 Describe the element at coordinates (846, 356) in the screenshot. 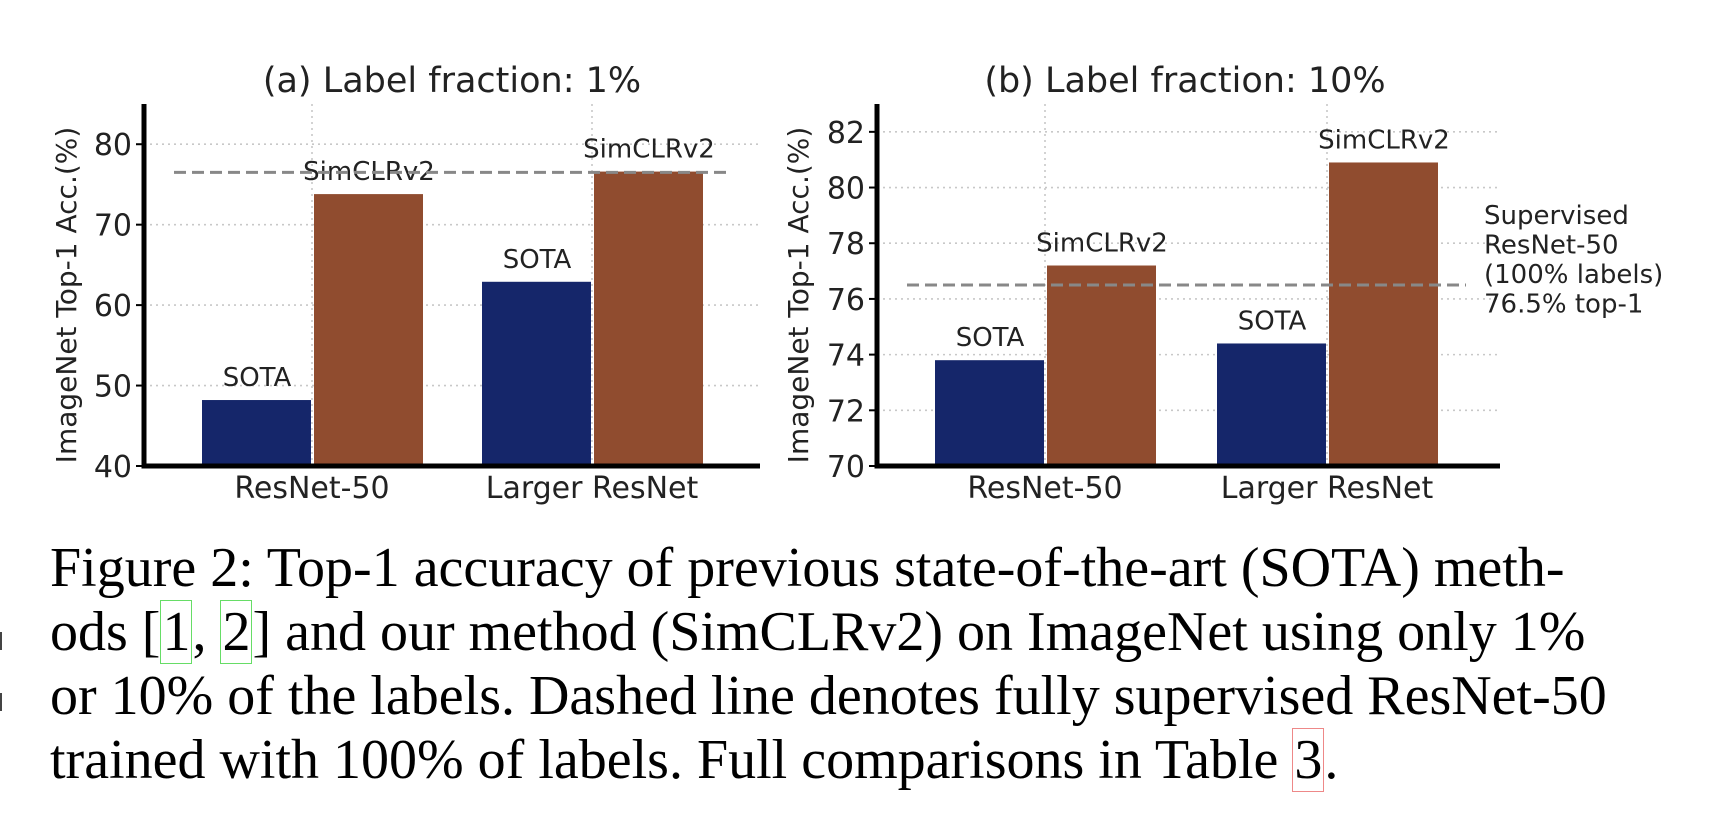

I see `y-tick-label: 74` at that location.